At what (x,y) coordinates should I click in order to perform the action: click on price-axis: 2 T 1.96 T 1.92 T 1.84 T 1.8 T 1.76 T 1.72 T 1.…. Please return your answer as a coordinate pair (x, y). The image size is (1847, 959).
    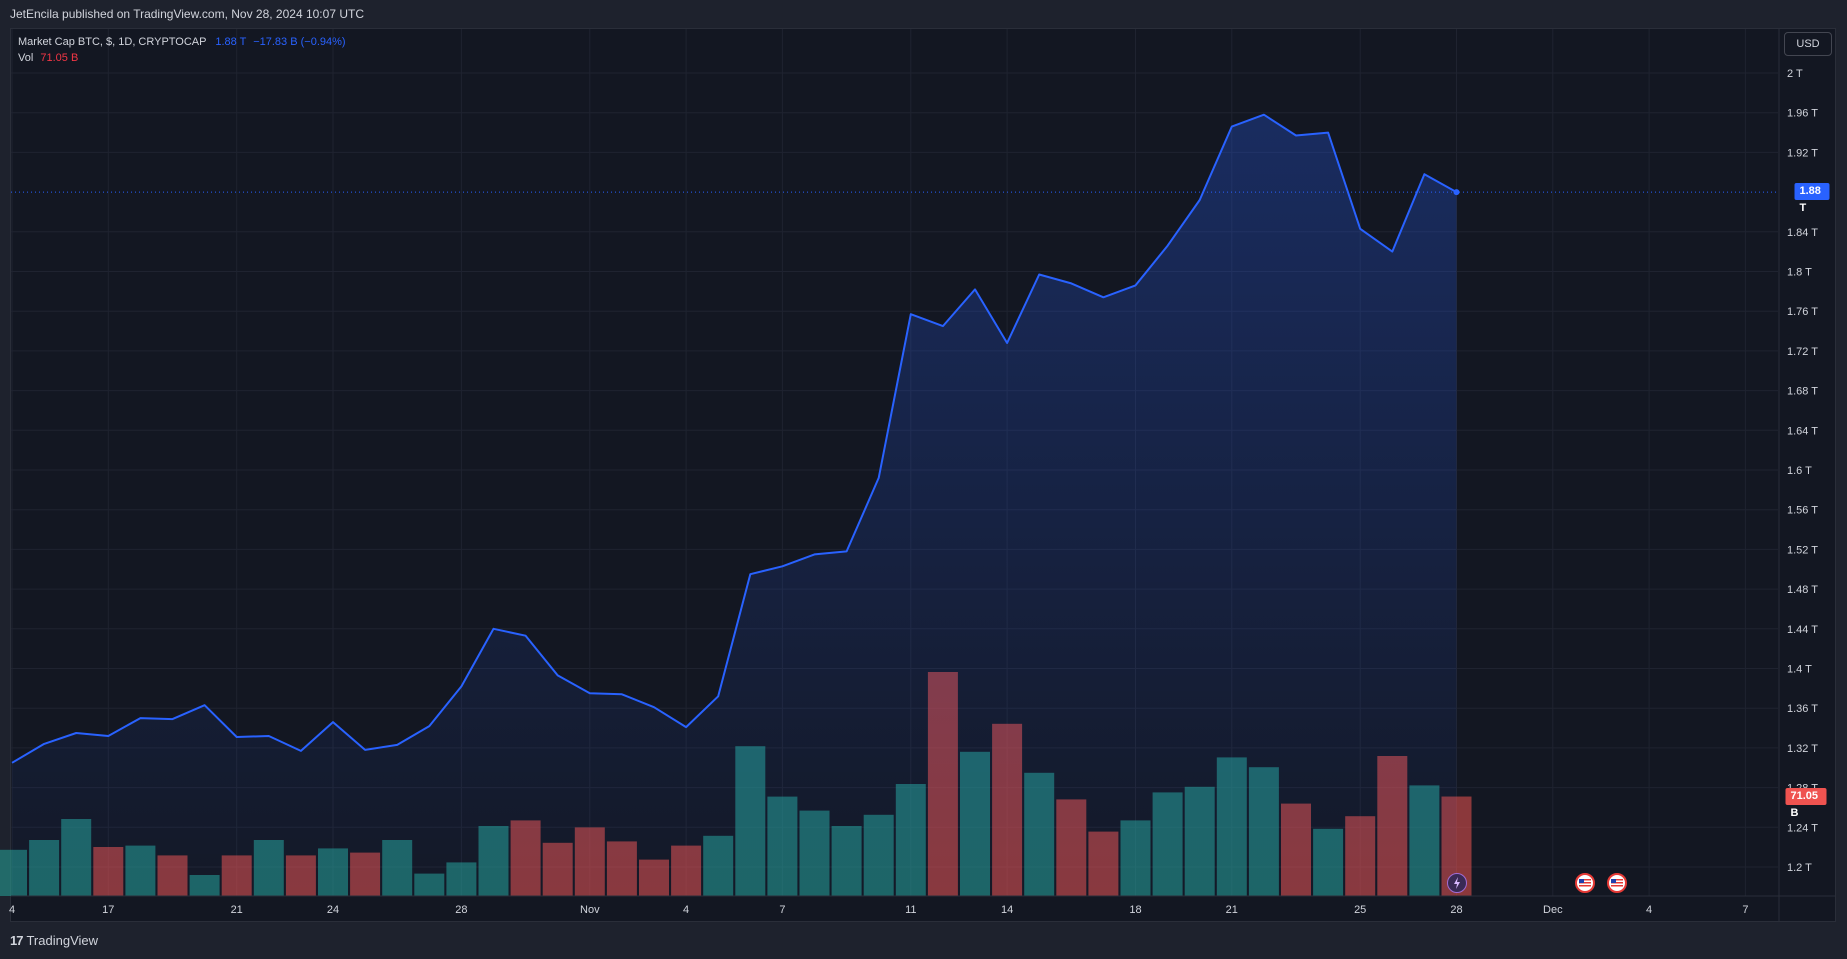
    Looking at the image, I should click on (1798, 475).